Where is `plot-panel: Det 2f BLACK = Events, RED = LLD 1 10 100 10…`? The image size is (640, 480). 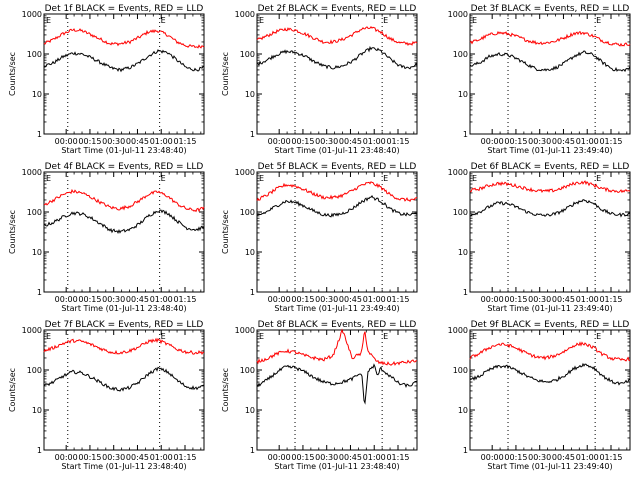 plot-panel: Det 2f BLACK = Events, RED = LLD 1 10 100 10… is located at coordinates (319, 79).